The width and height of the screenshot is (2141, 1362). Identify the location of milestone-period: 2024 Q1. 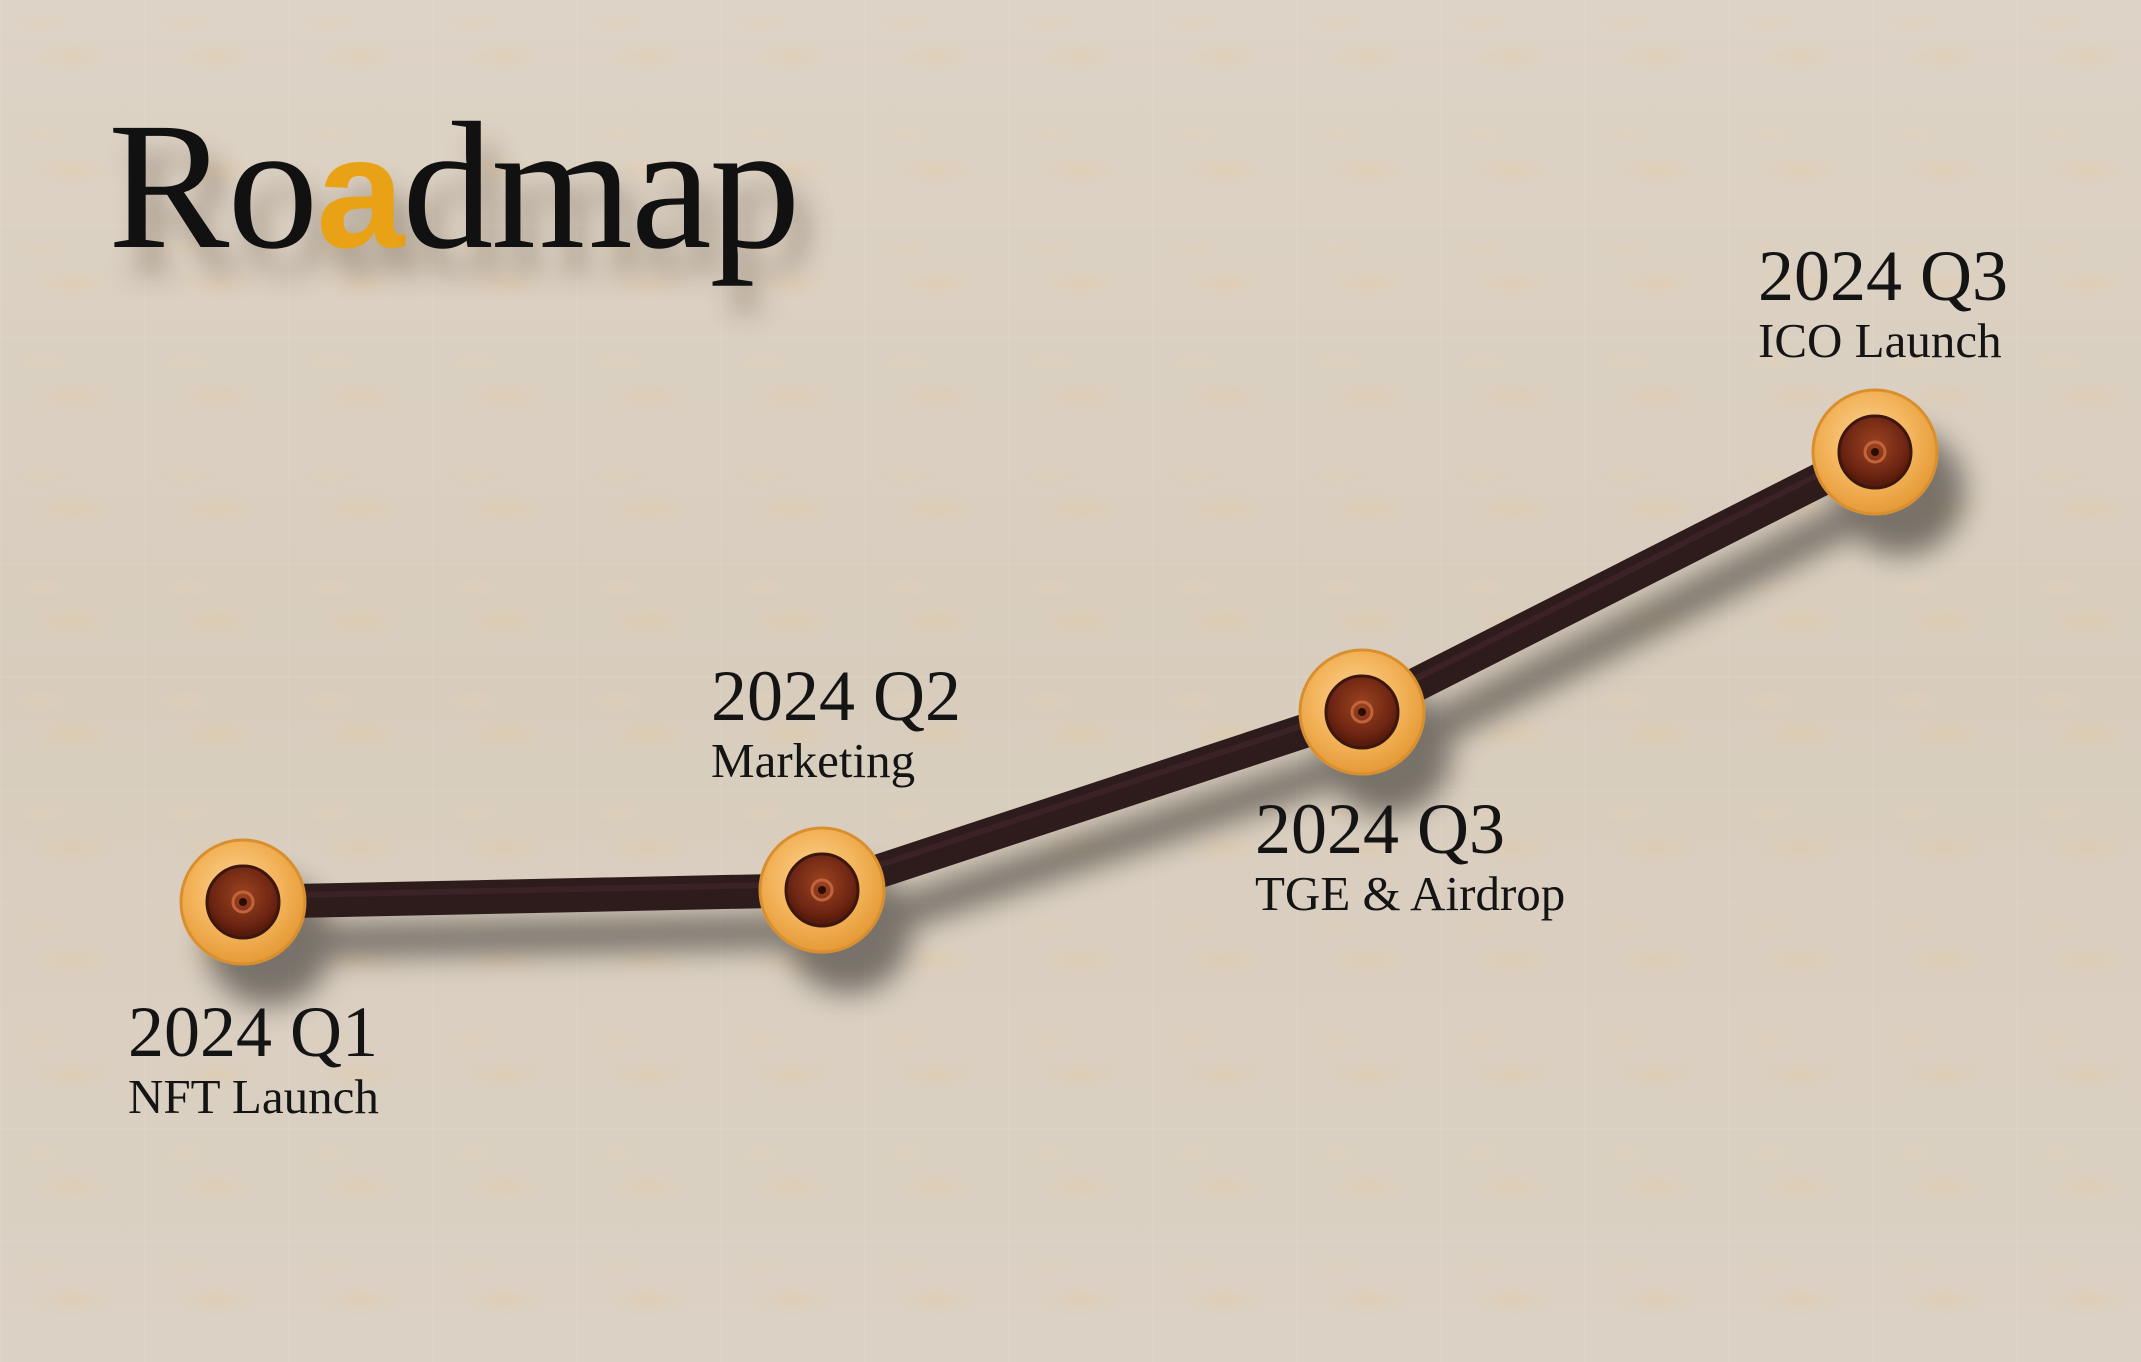
(253, 1032).